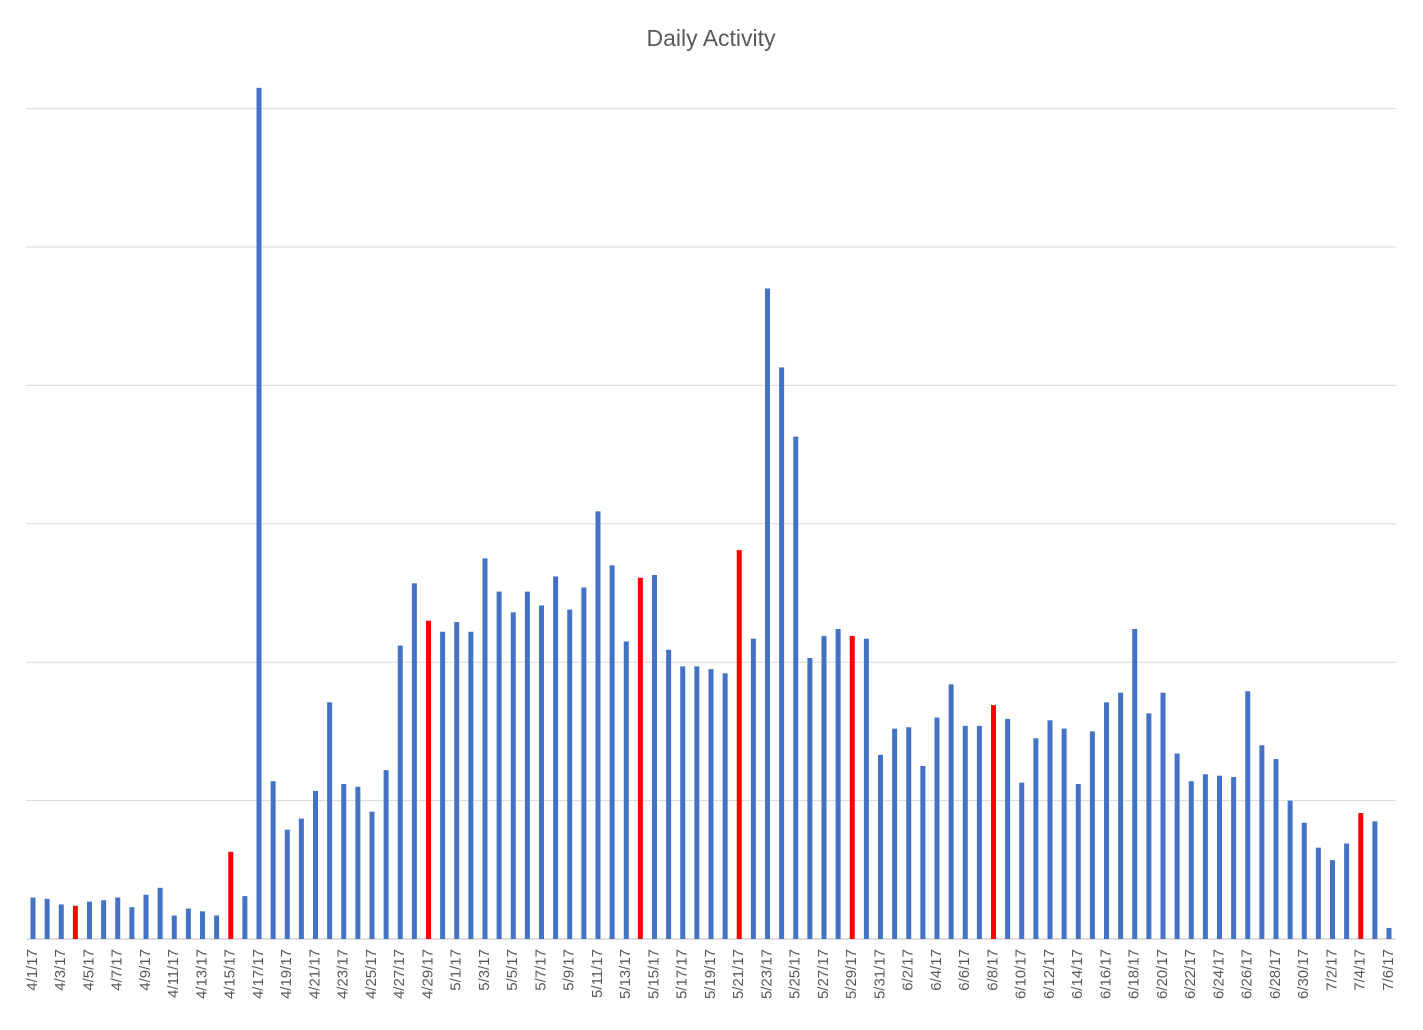 Image resolution: width=1423 pixels, height=1030 pixels. What do you see at coordinates (484, 970) in the screenshot?
I see `x-tick-label: 5/3/17` at bounding box center [484, 970].